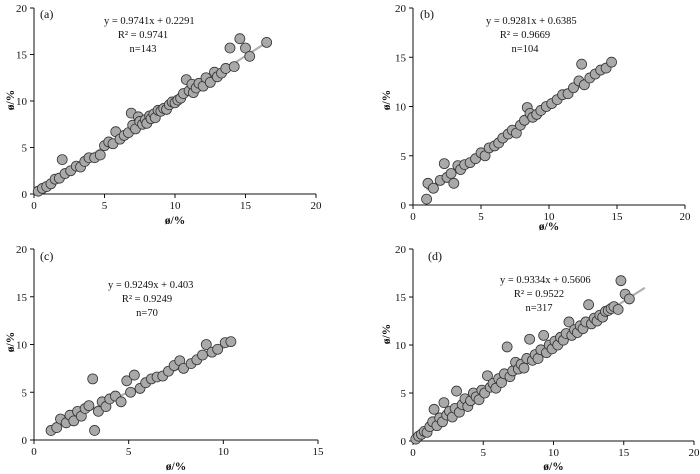 The height and width of the screenshot is (474, 700). Describe the element at coordinates (147, 299) in the screenshot. I see `r-squared-label: R² = 0.9249` at that location.